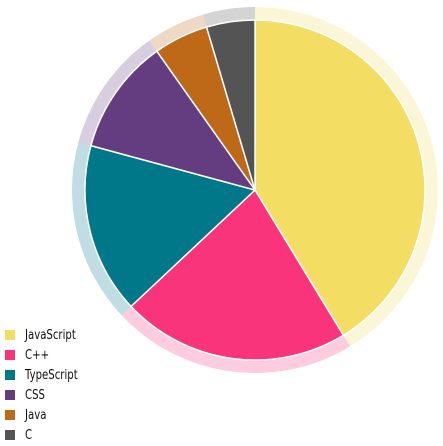 The width and height of the screenshot is (443, 446). I want to click on legend-label: JavaScript, so click(50, 335).